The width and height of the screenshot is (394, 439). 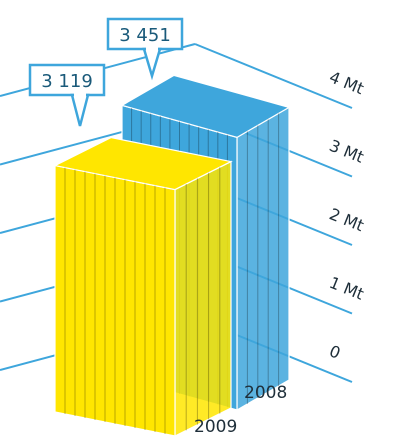 I want to click on category-label-2009: 2009, so click(x=215, y=427).